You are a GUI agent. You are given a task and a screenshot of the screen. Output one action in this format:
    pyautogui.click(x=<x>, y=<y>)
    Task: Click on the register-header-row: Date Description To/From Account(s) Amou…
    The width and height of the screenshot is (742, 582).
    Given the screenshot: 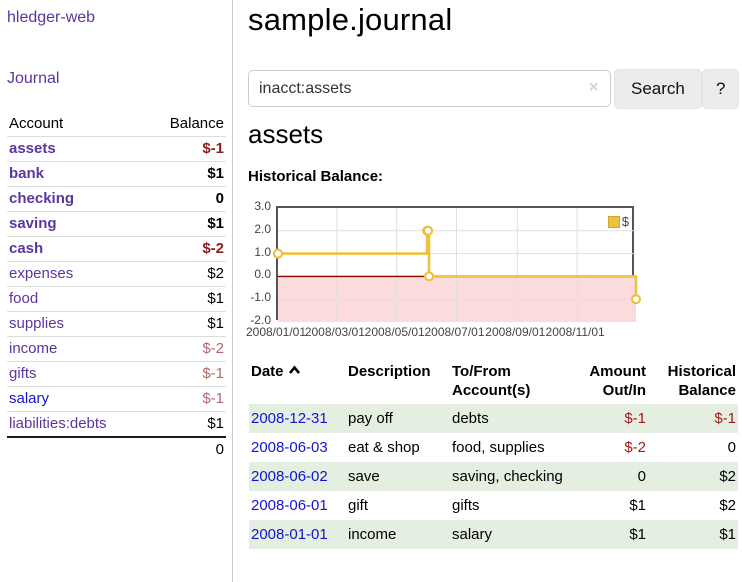 What is the action you would take?
    pyautogui.click(x=493, y=382)
    